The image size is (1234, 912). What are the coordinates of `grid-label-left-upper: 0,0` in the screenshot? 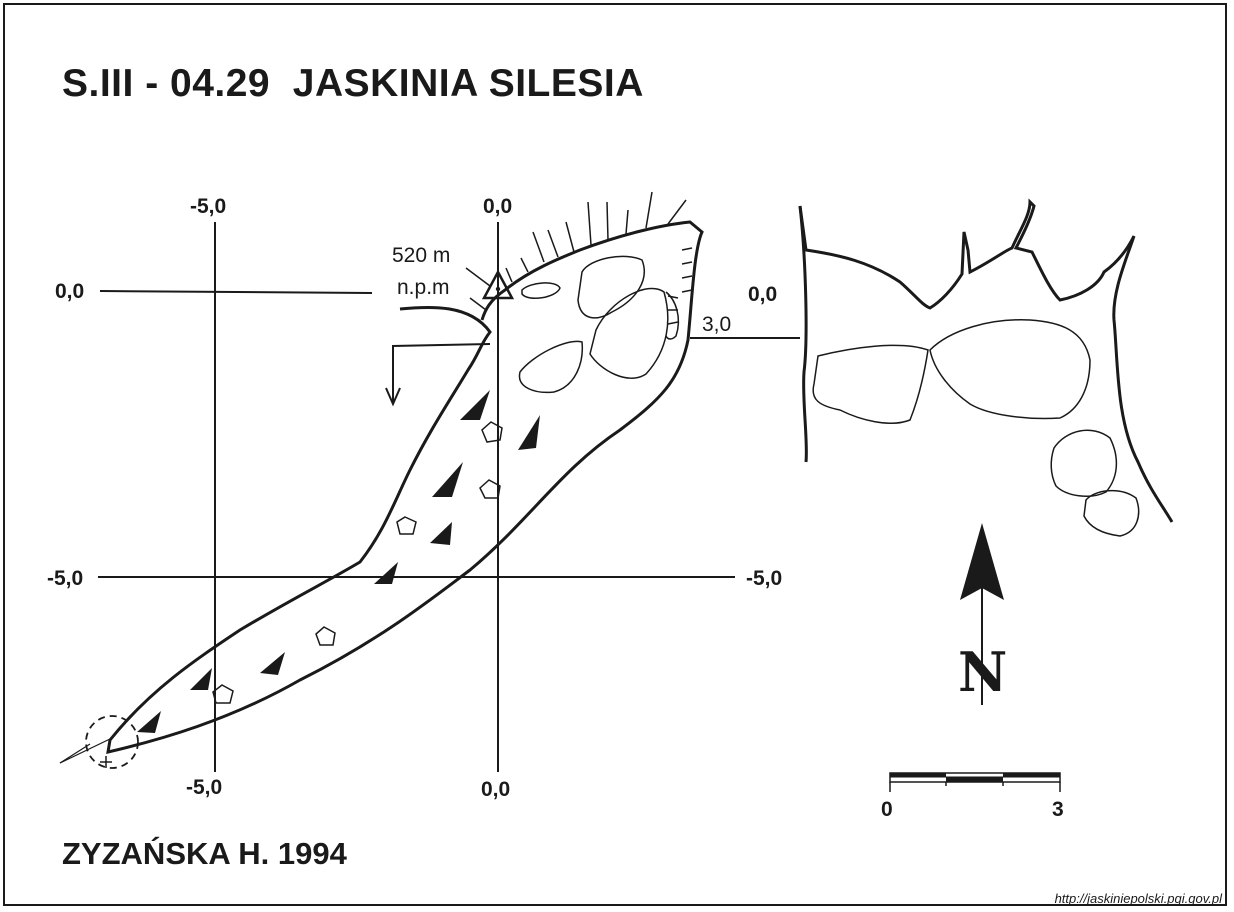 It's located at (70, 291).